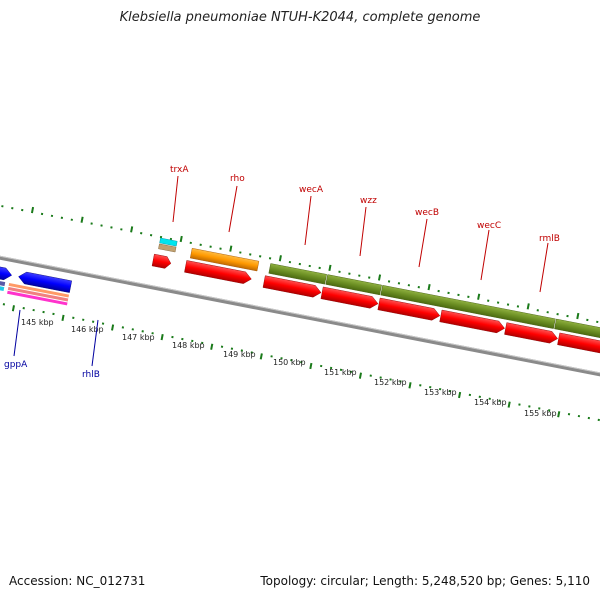  I want to click on wec-cluster-track, so click(434, 302).